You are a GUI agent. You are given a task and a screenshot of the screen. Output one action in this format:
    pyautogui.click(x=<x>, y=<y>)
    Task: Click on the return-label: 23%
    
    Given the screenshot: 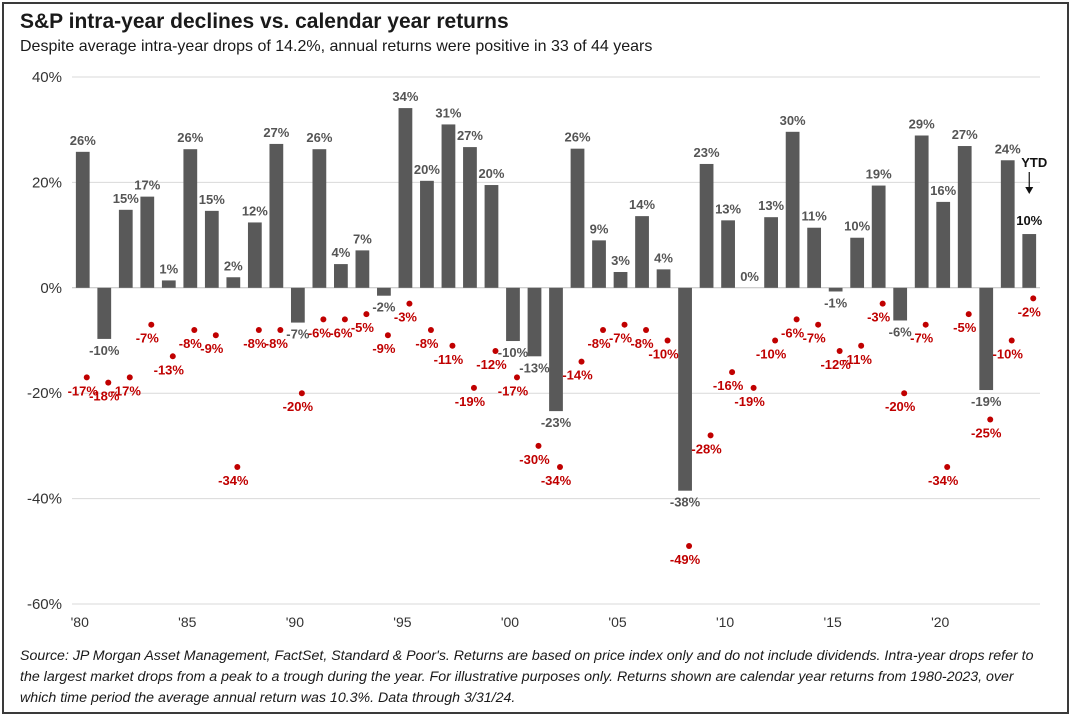 What is the action you would take?
    pyautogui.click(x=707, y=152)
    